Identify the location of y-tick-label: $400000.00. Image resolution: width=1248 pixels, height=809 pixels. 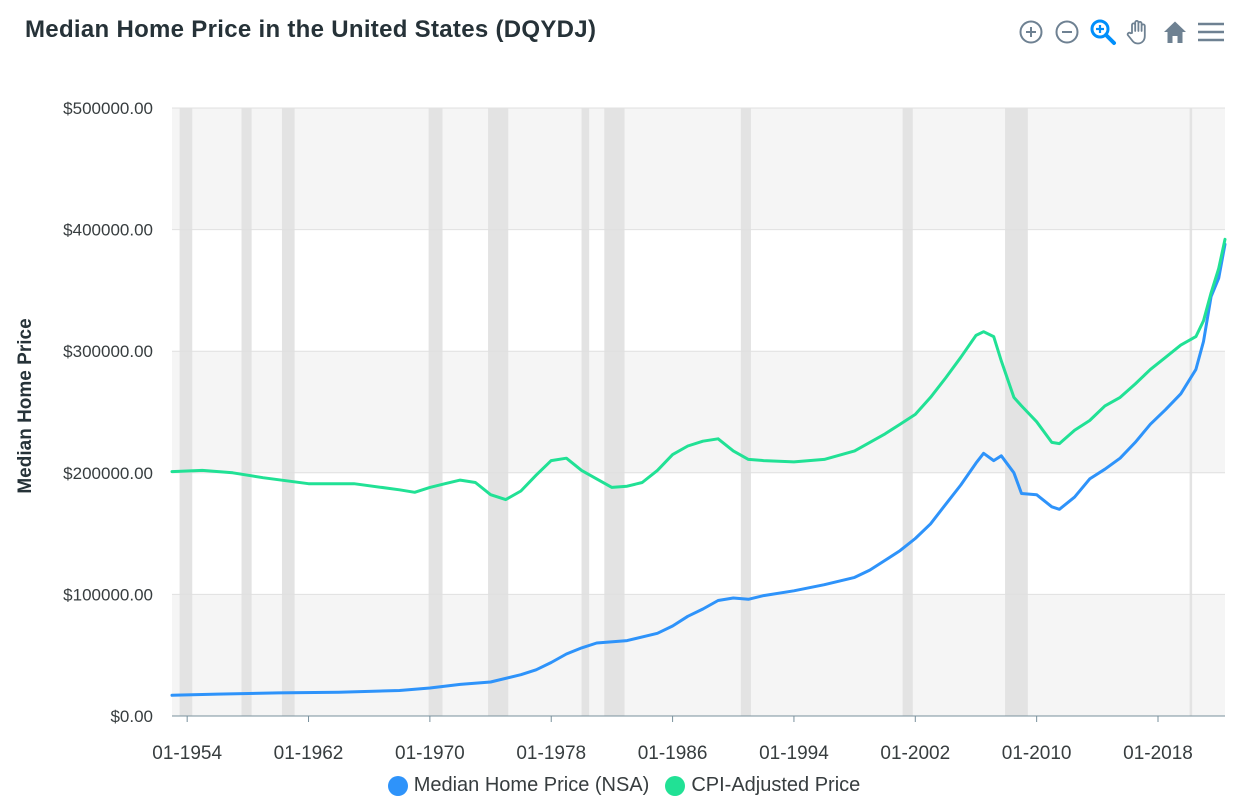
(108, 230).